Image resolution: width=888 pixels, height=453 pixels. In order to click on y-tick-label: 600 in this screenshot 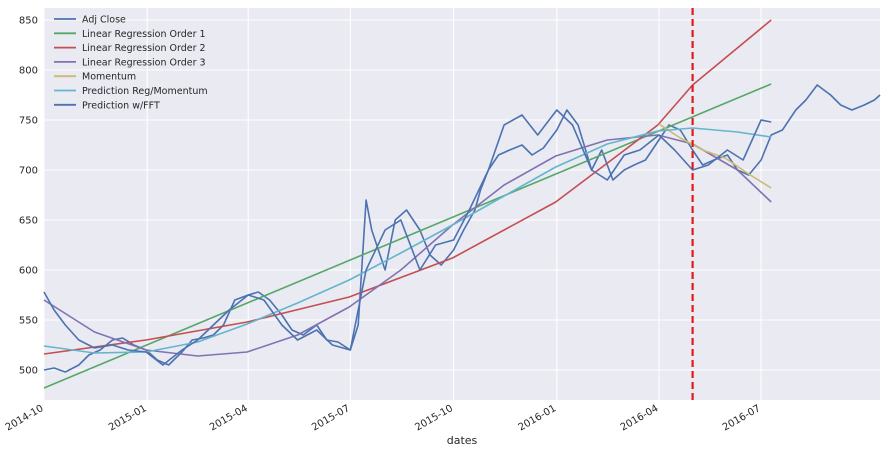, I will do `click(28, 271)`.